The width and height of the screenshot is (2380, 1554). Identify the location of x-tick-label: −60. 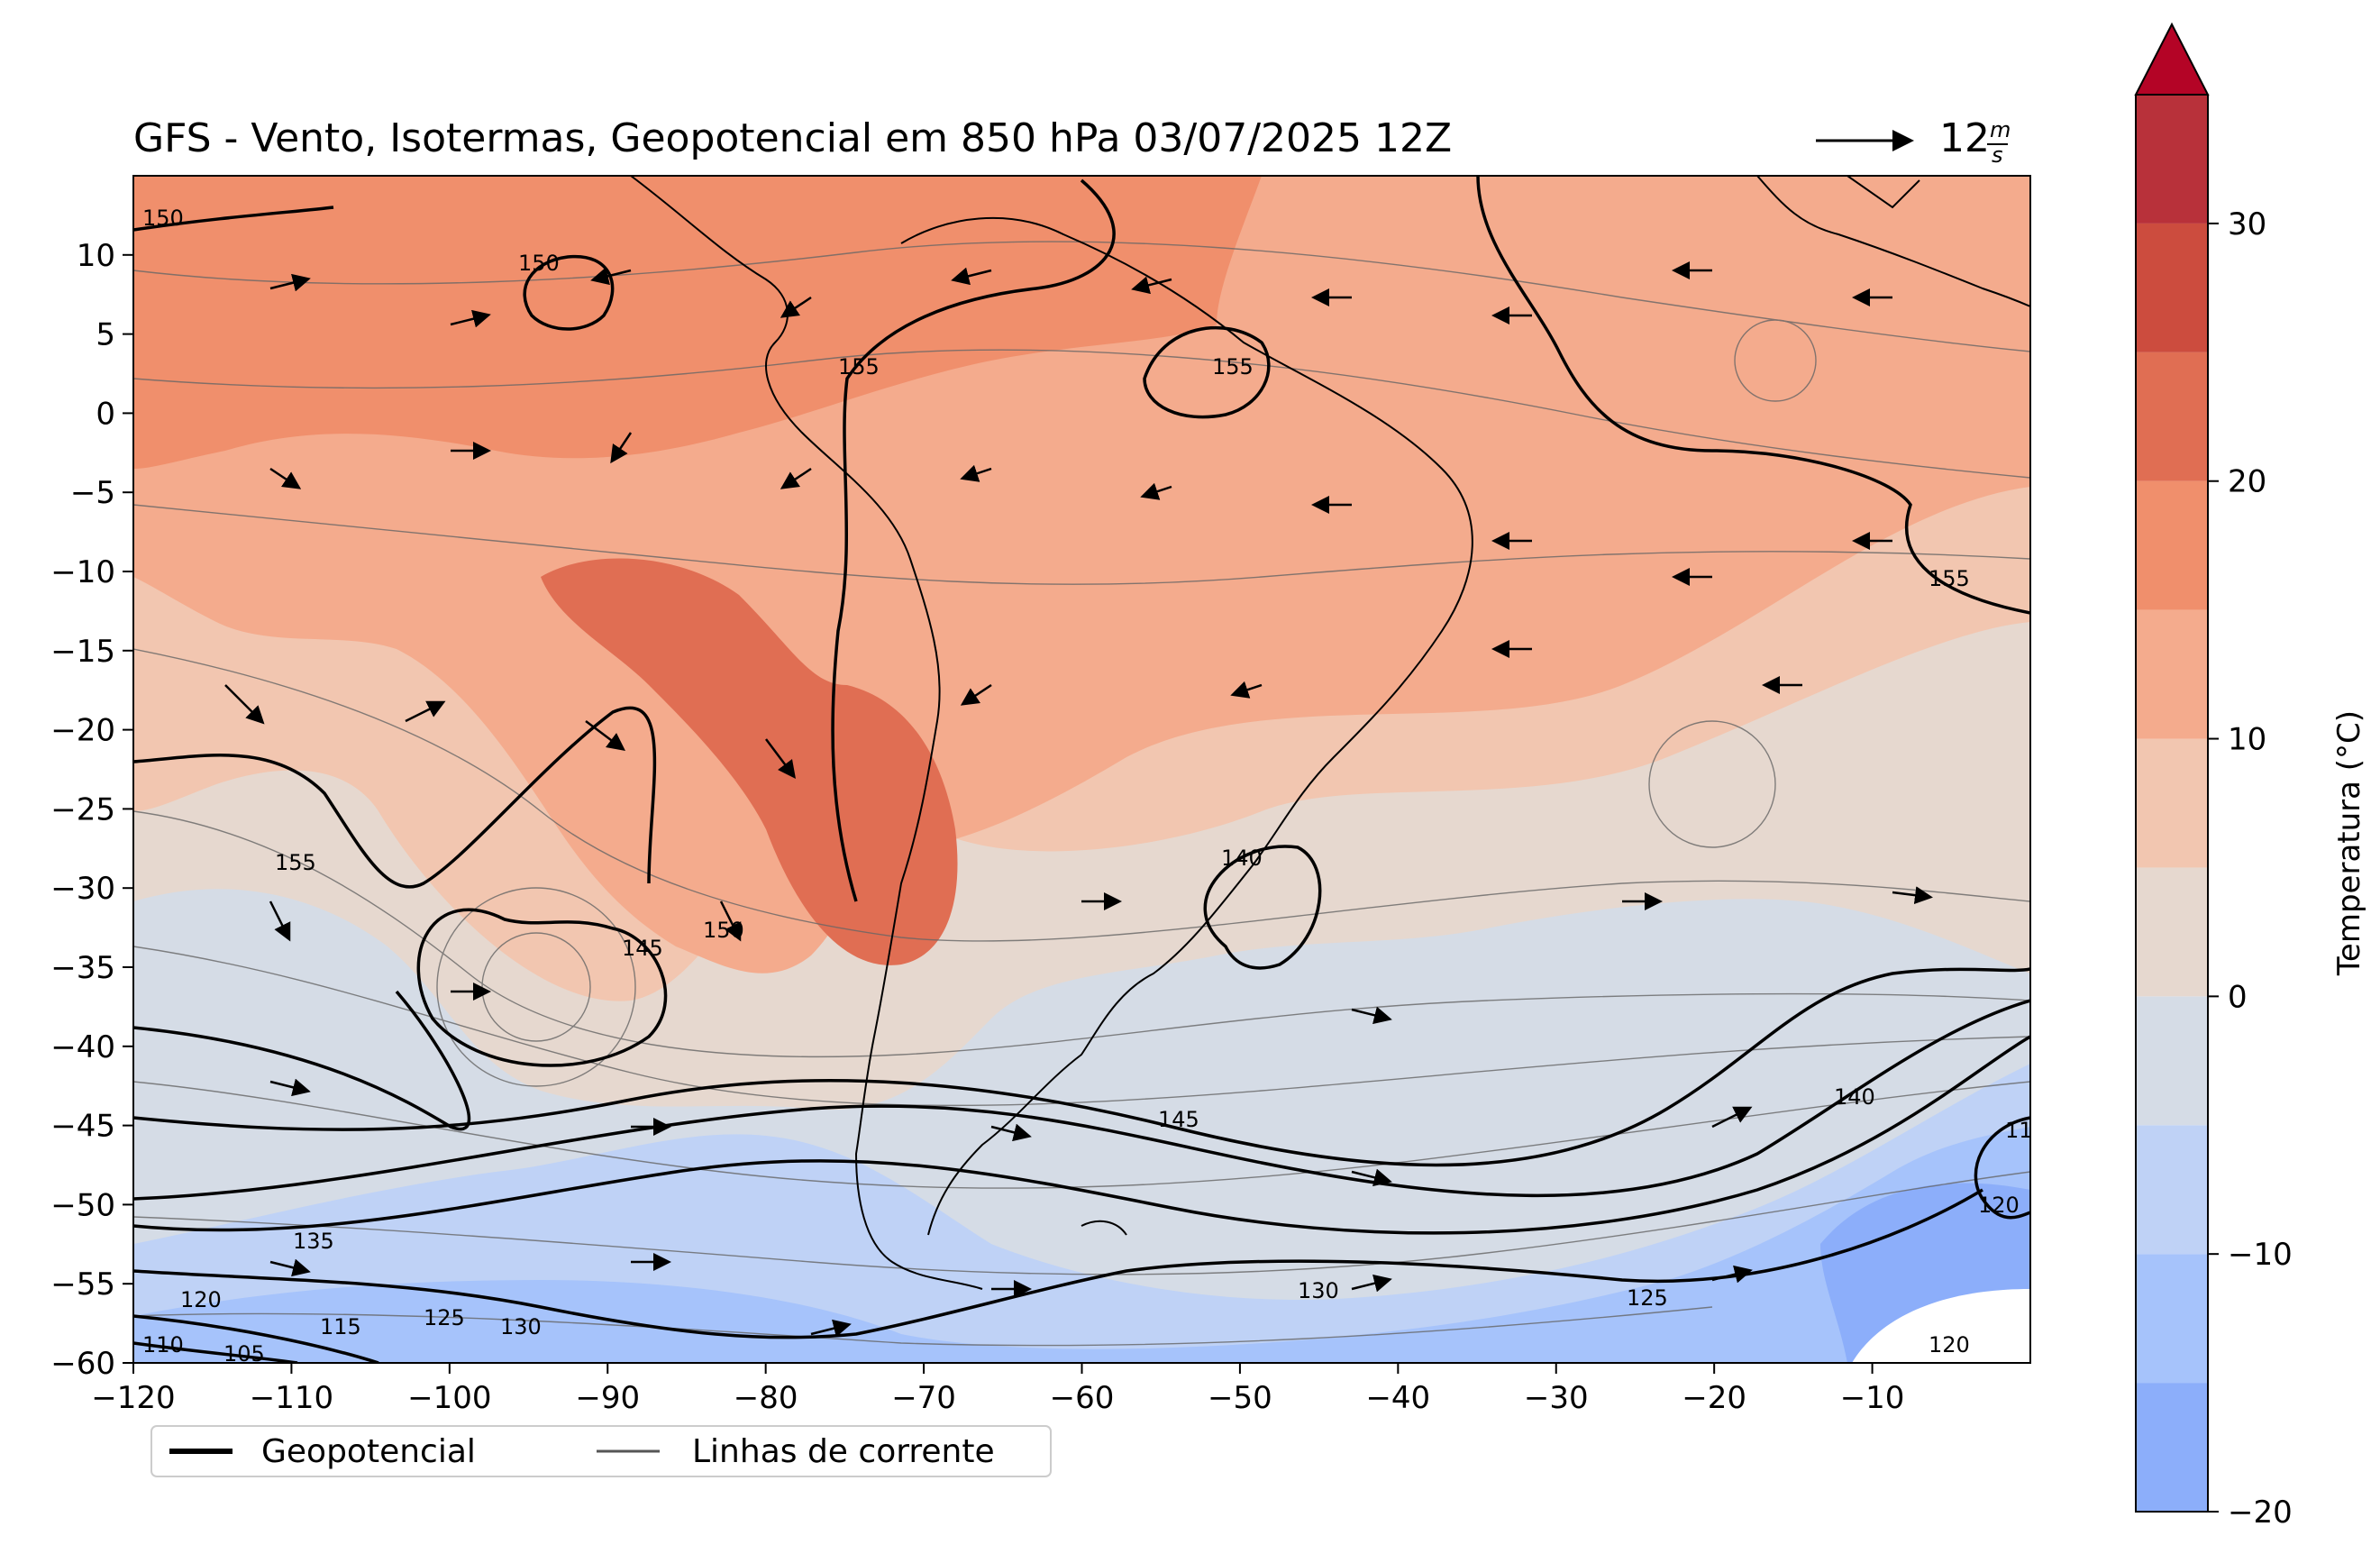
(1082, 1398).